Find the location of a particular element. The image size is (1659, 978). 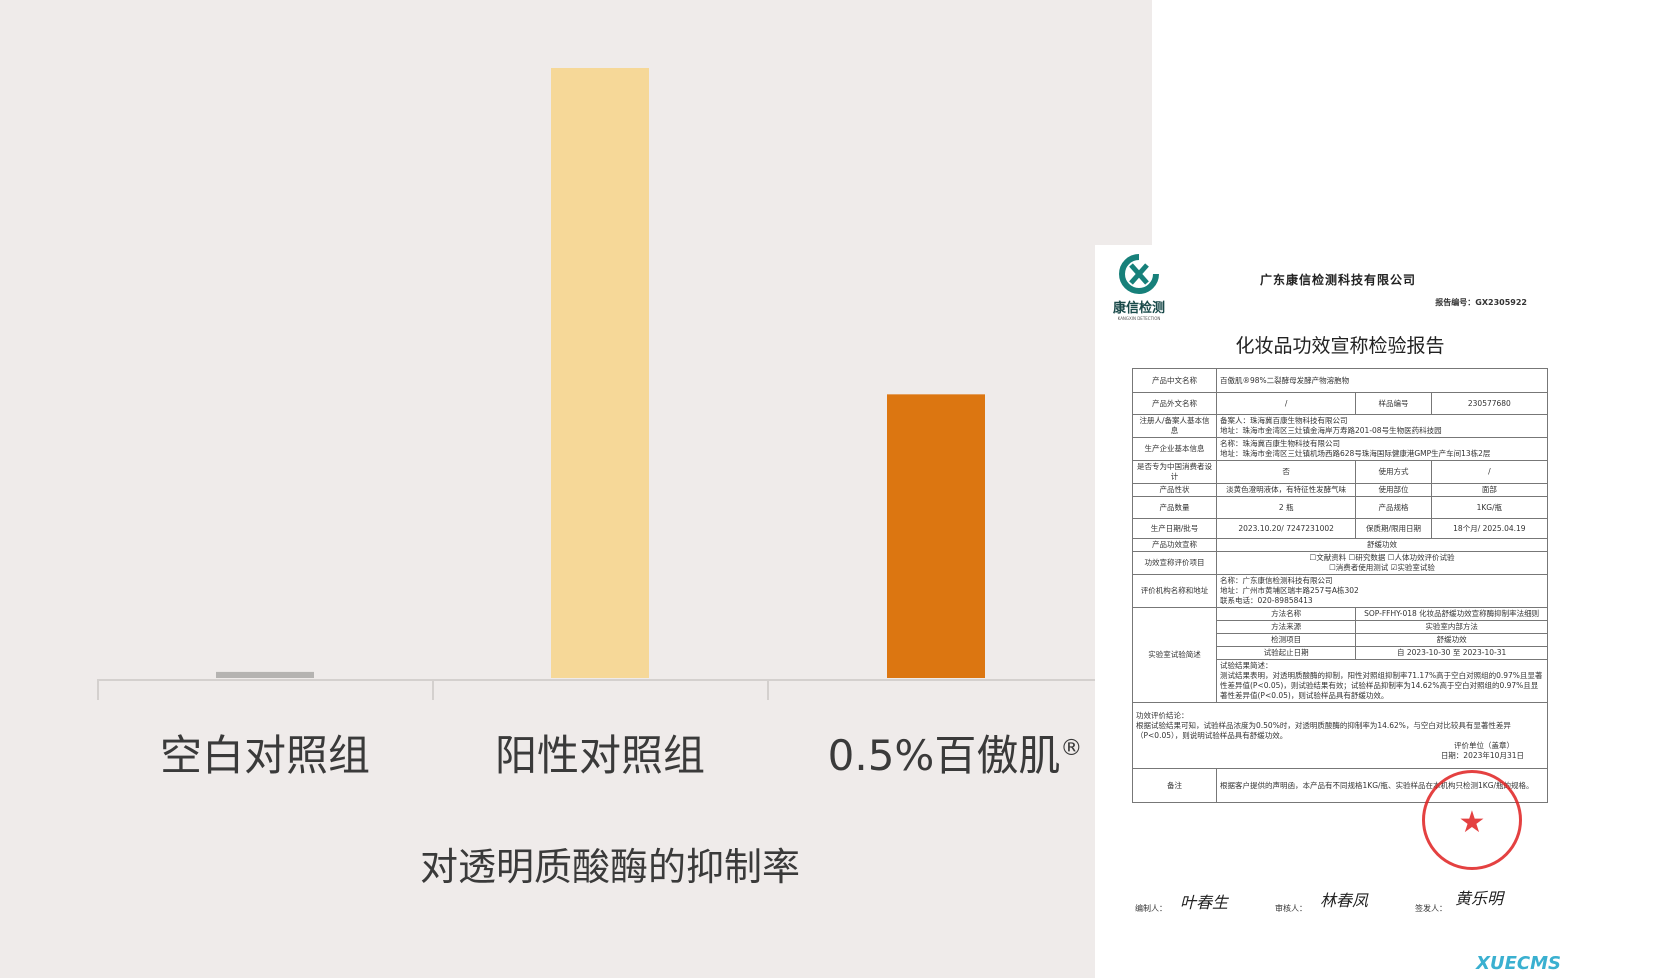

cell: 备注 is located at coordinates (1174, 785).